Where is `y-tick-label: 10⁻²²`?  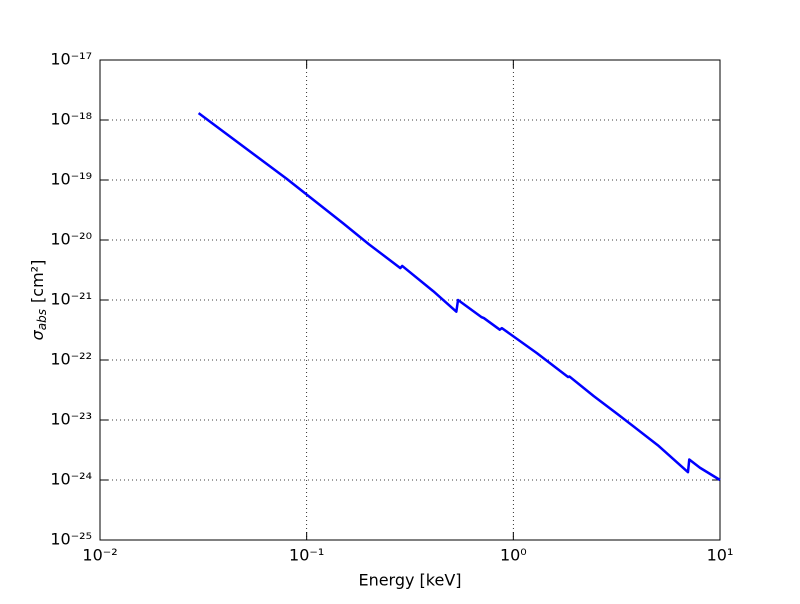
y-tick-label: 10⁻²² is located at coordinates (71, 359).